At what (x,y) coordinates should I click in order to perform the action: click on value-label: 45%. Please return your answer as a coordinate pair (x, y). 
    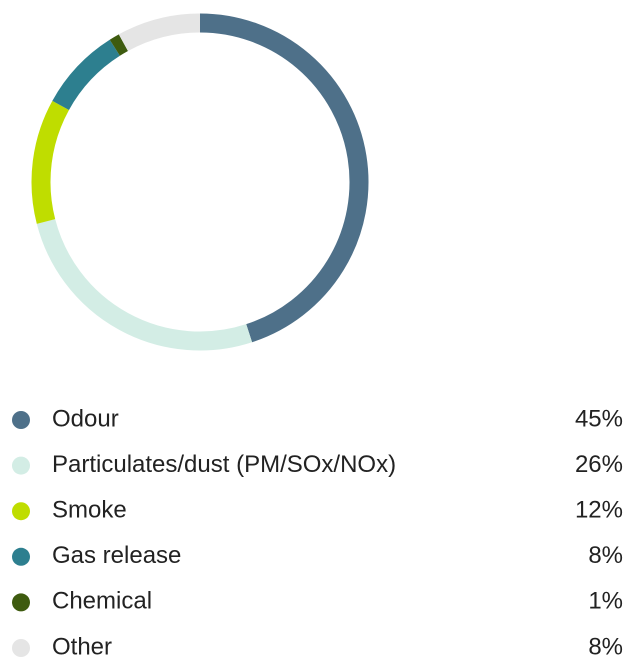
    Looking at the image, I should click on (599, 418).